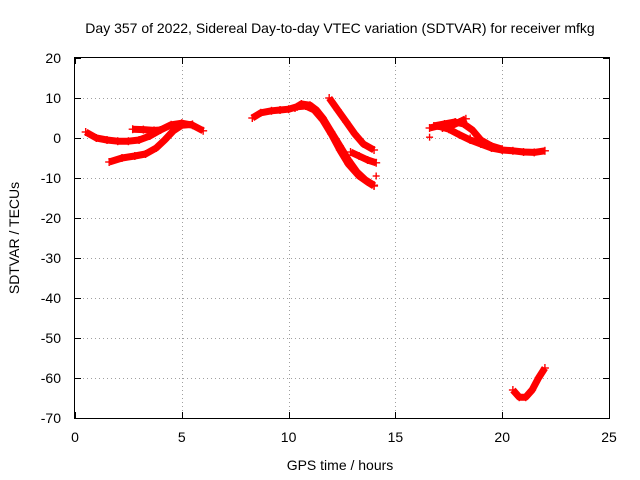 This screenshot has height=480, width=640. Describe the element at coordinates (53, 98) in the screenshot. I see `y-tick-label: 10` at that location.